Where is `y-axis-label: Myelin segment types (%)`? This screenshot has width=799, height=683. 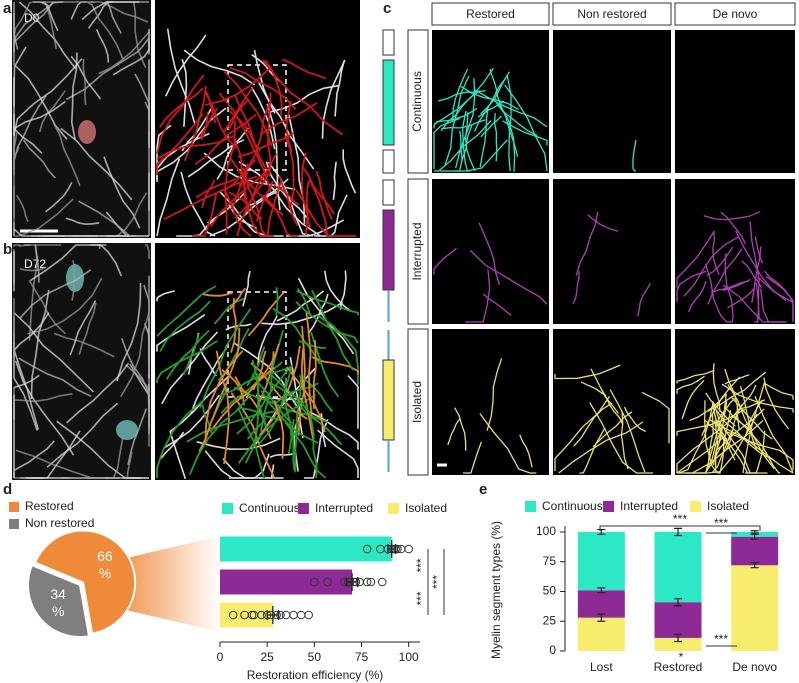
y-axis-label: Myelin segment types (%) is located at coordinates (496, 590).